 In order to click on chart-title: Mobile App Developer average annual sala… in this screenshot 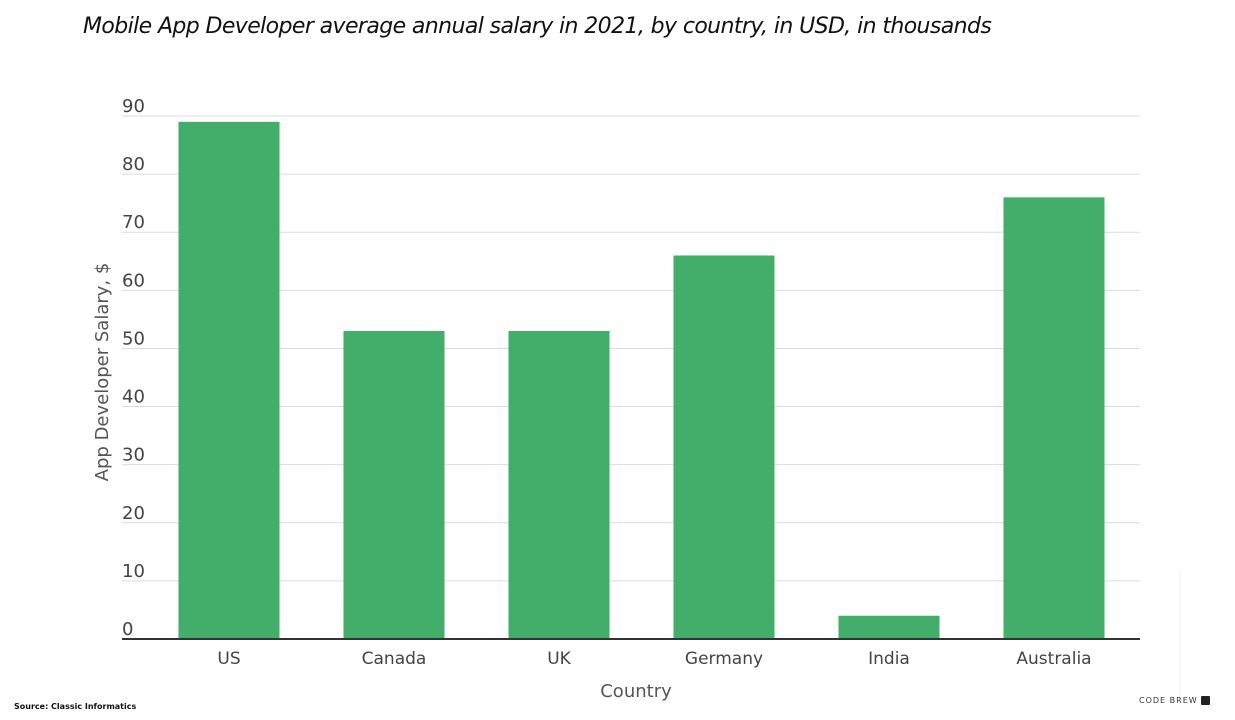, I will do `click(537, 26)`.